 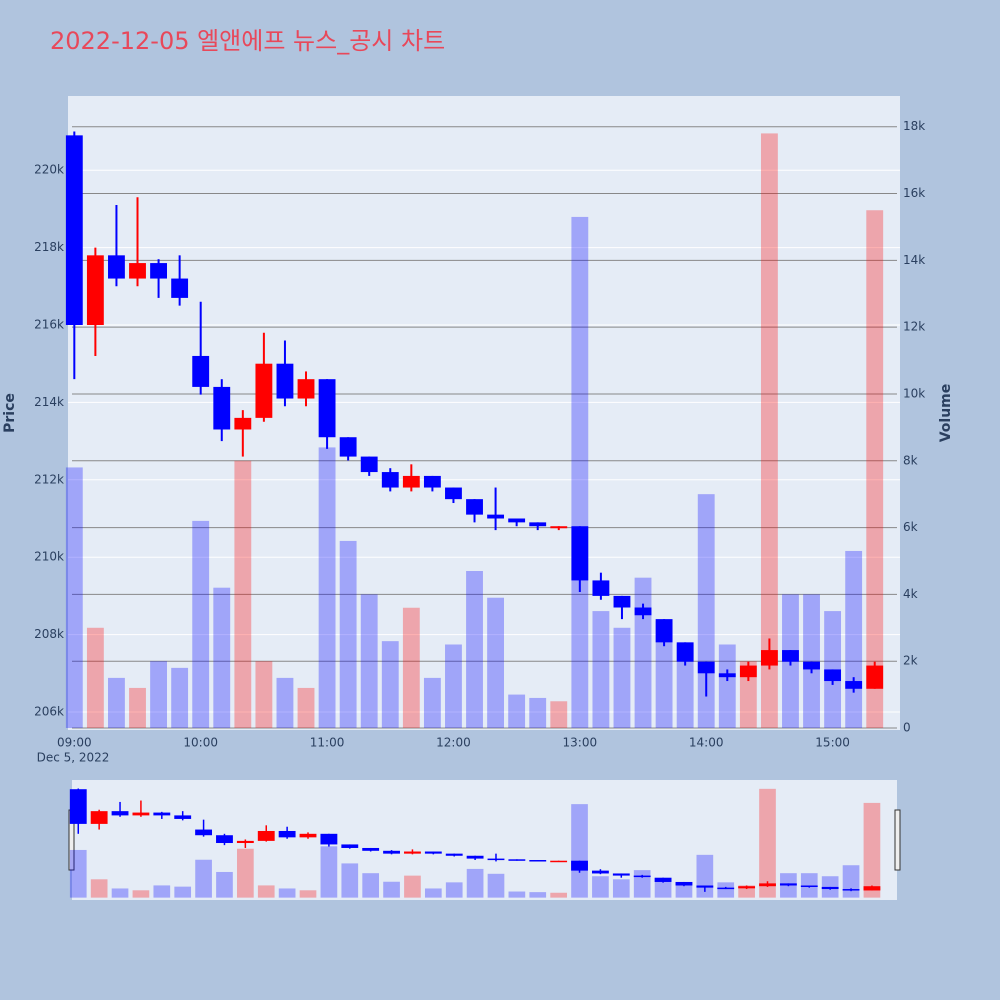 What do you see at coordinates (914, 393) in the screenshot?
I see `y2-tick-label: 10k` at bounding box center [914, 393].